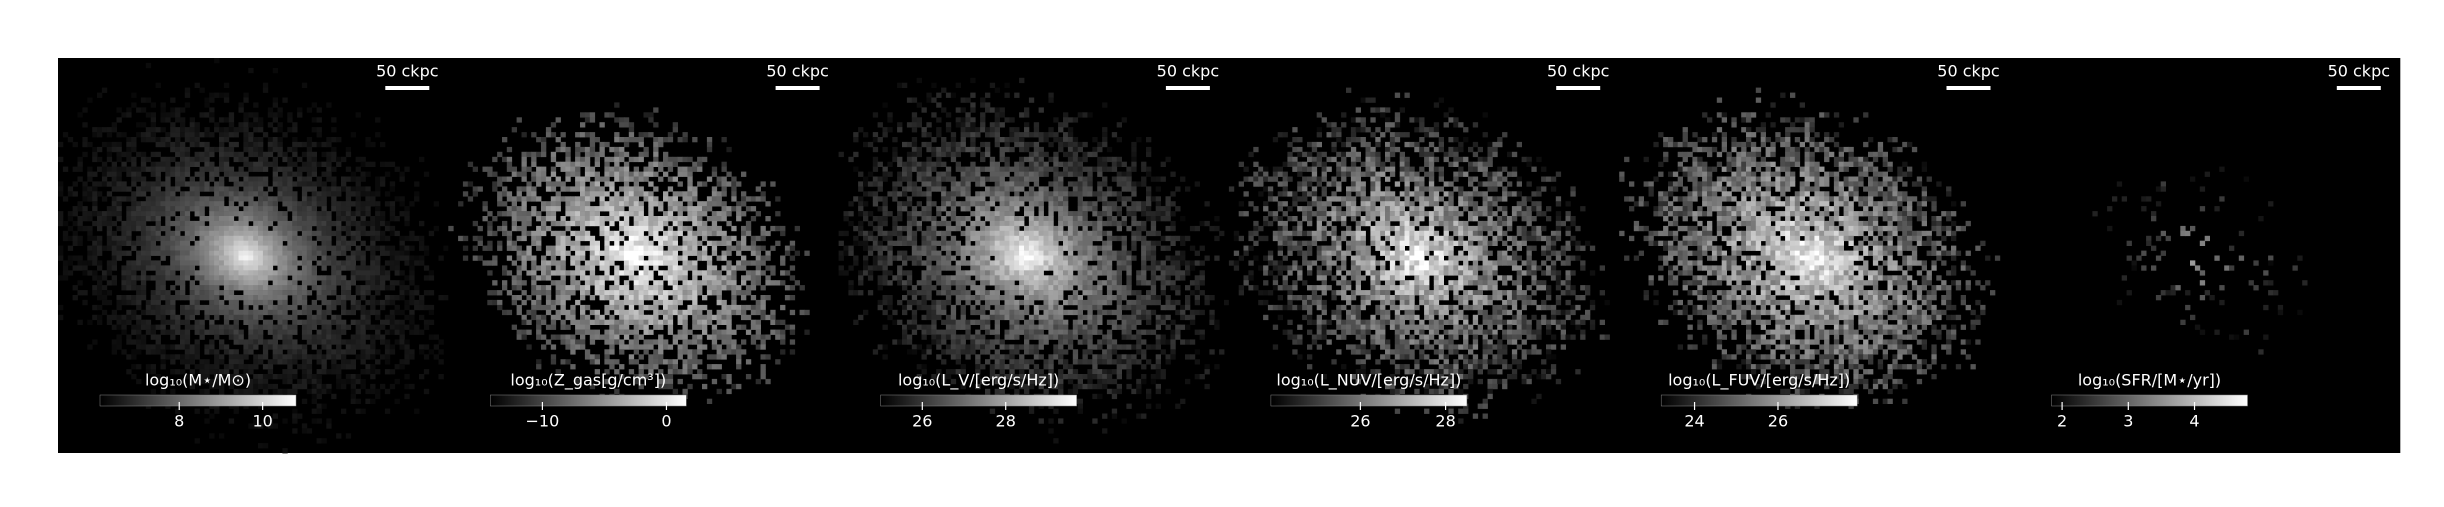 This screenshot has width=2444, height=507. I want to click on panel: 50 ckpc log₁₀(L_NUV/[erg/s/Hz]) 26 28, so click(1424, 255).